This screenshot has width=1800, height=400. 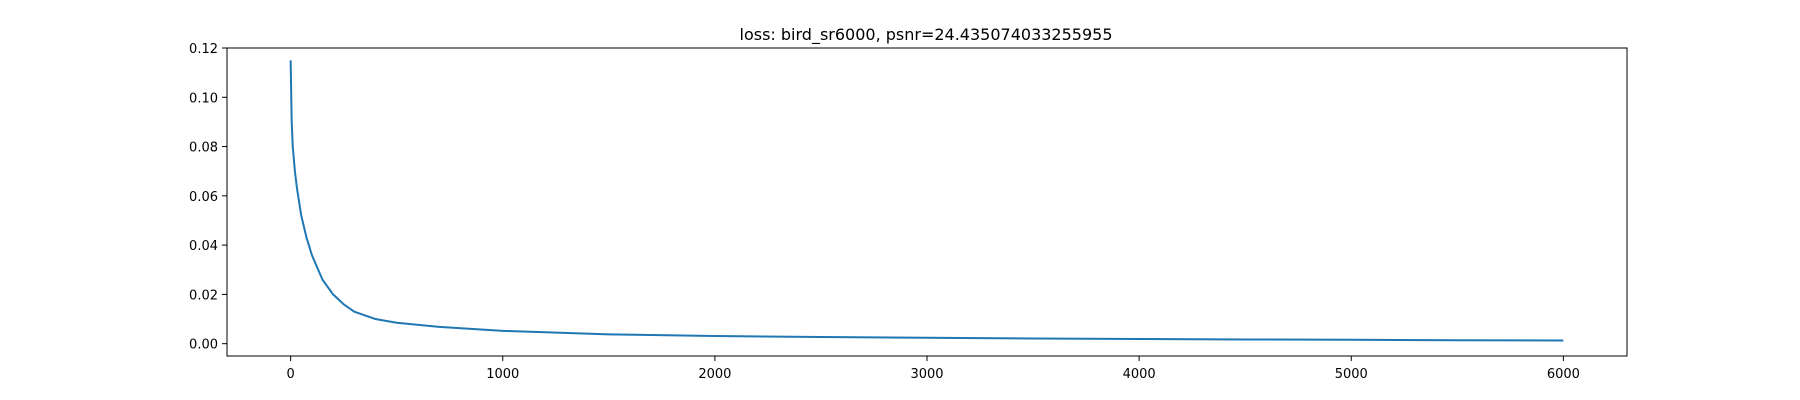 What do you see at coordinates (203, 197) in the screenshot?
I see `y-tick-label: 0.06` at bounding box center [203, 197].